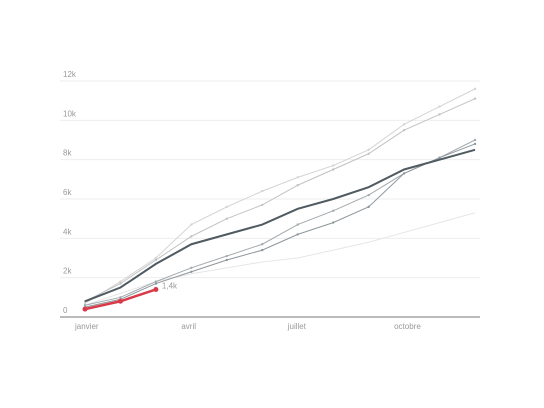 This screenshot has height=408, width=544. I want to click on y-tick-label: 6k, so click(67, 192).